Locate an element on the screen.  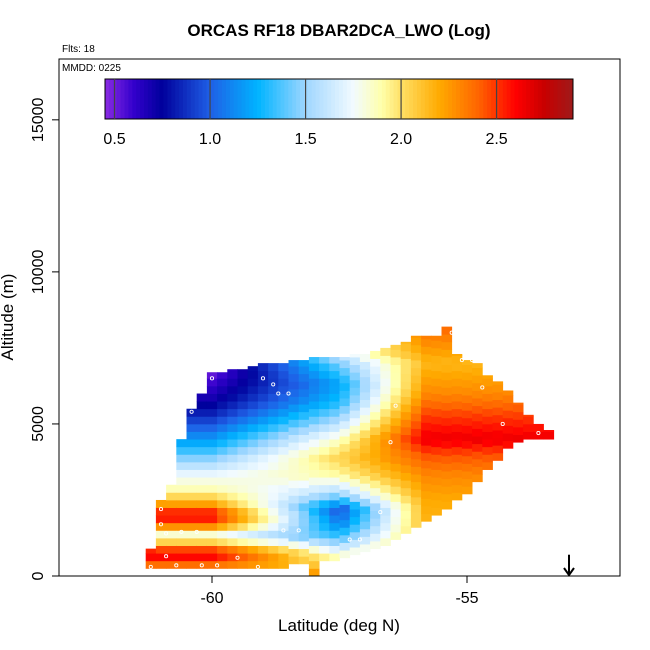
colorbar-tick-label: 2.5 is located at coordinates (496, 139).